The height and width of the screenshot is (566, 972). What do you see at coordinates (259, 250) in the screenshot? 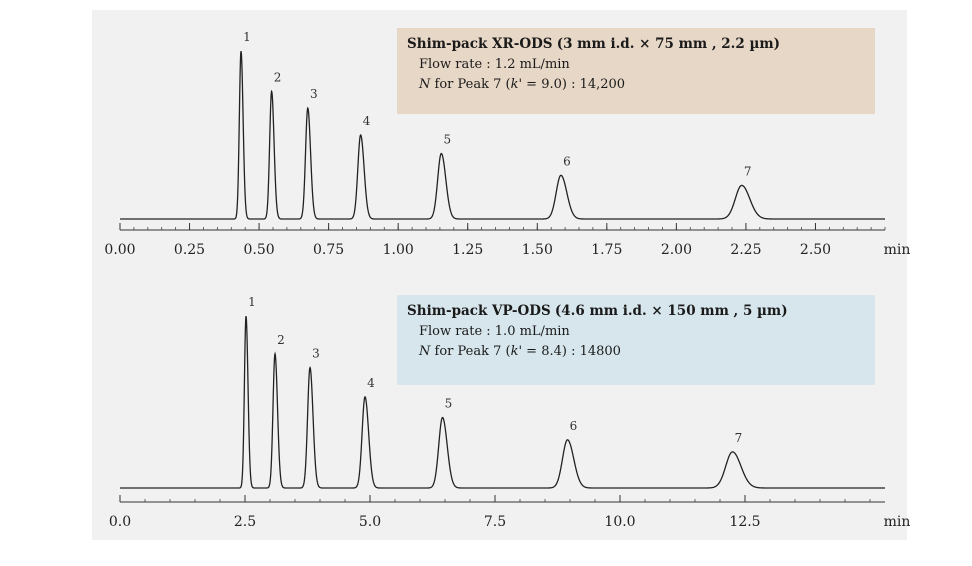
I see `x-tick-label: 0.50` at bounding box center [259, 250].